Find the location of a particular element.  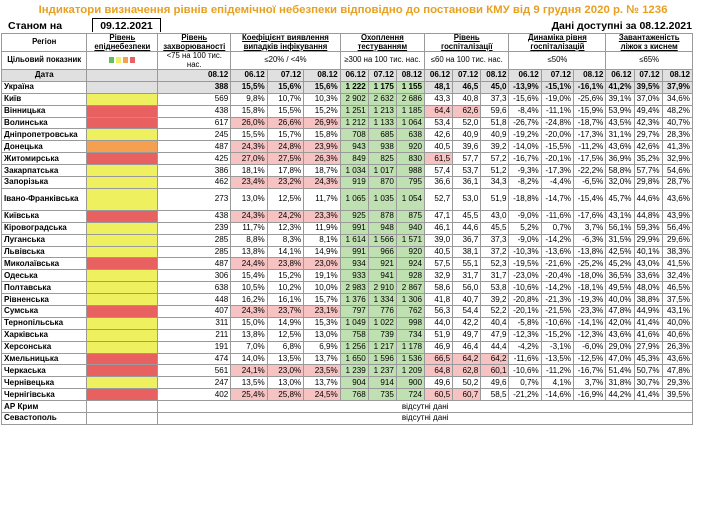

incidence-value: 211 is located at coordinates (194, 335).